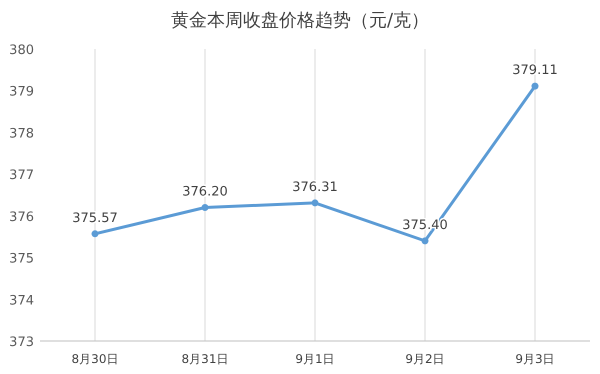 The width and height of the screenshot is (600, 374). Describe the element at coordinates (21, 50) in the screenshot. I see `y-tick-label: 380` at that location.